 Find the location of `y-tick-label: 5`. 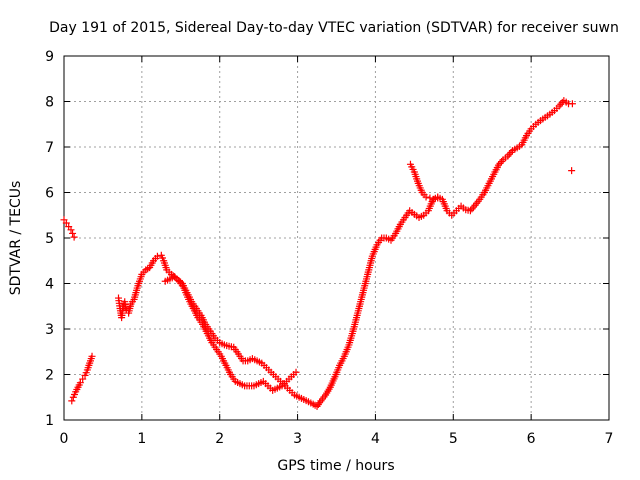

y-tick-label: 5 is located at coordinates (49, 239).